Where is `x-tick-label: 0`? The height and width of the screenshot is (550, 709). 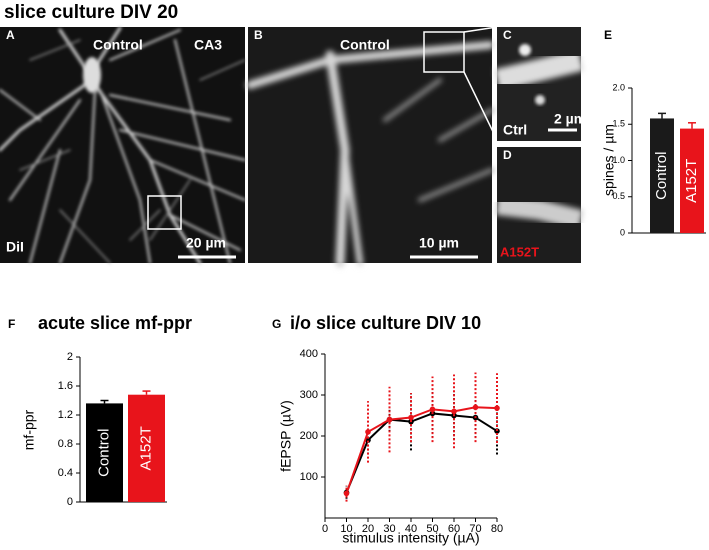
x-tick-label: 0 is located at coordinates (325, 529).